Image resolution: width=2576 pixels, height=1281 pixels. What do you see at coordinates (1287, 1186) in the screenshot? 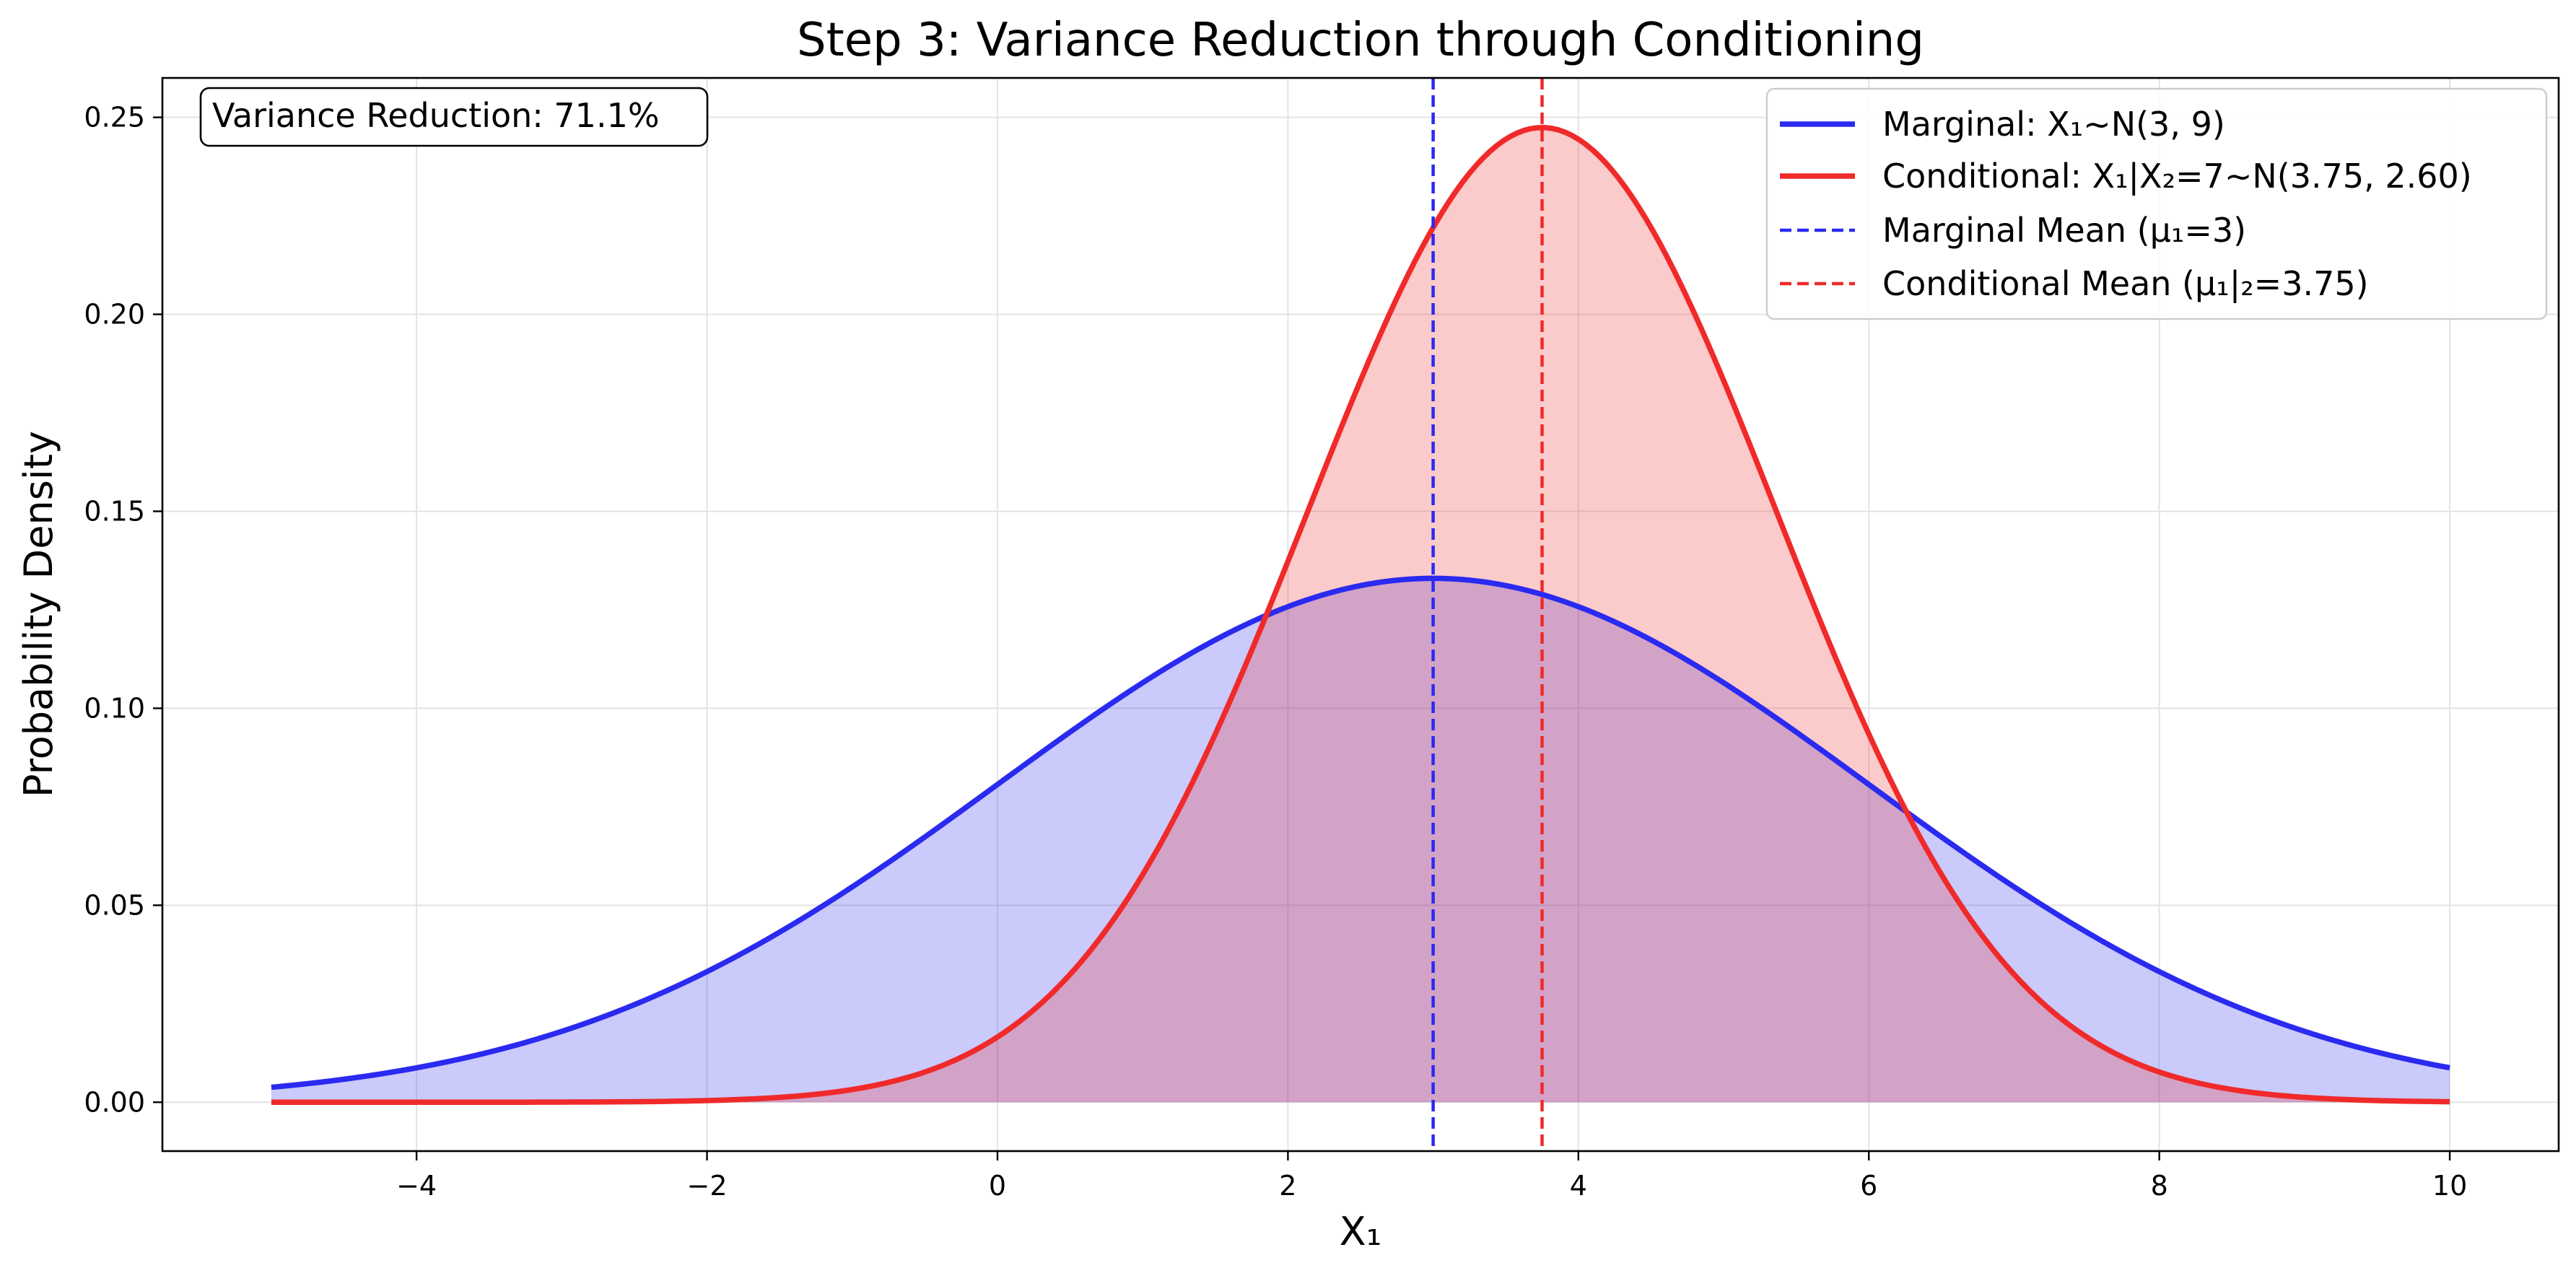
I see `x-tick-label: 2` at bounding box center [1287, 1186].